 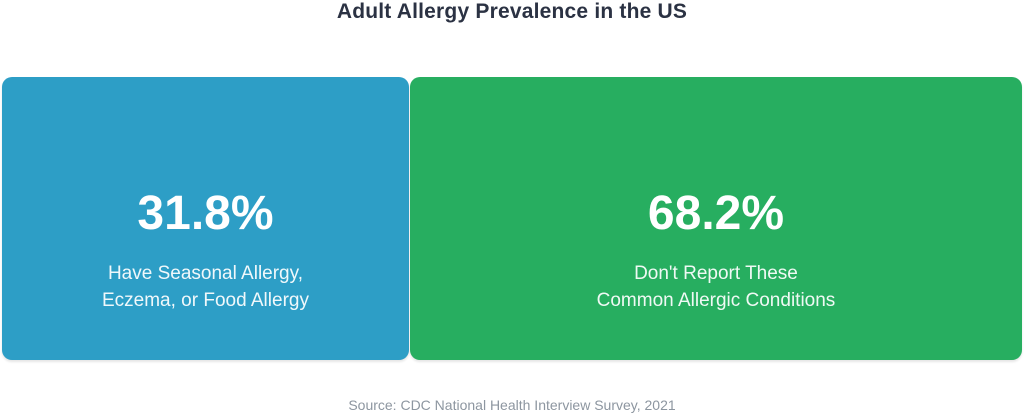 What do you see at coordinates (205, 273) in the screenshot?
I see `segment-label-seasonal-line1: Have Seasonal Allergy,` at bounding box center [205, 273].